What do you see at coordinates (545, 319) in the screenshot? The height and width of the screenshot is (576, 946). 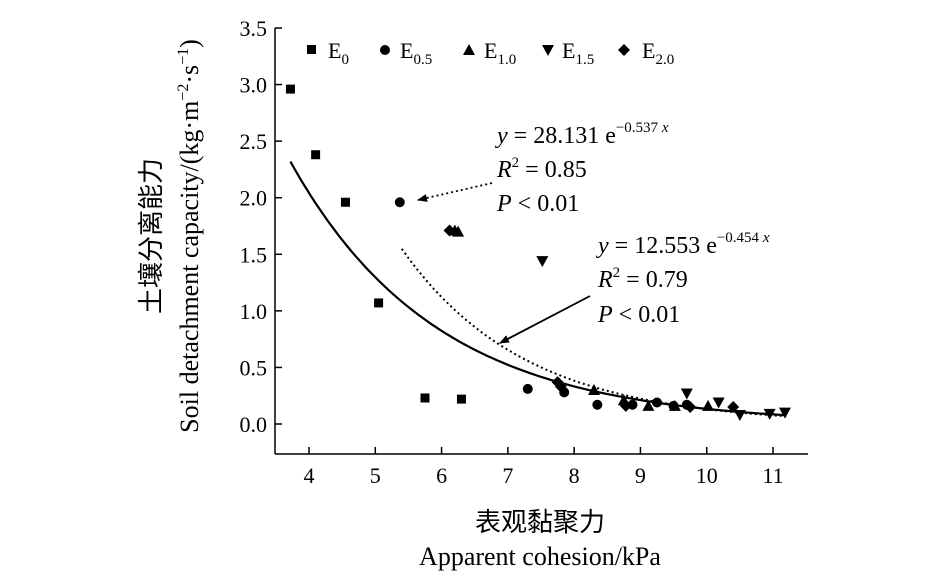 I see `arrow-solid` at bounding box center [545, 319].